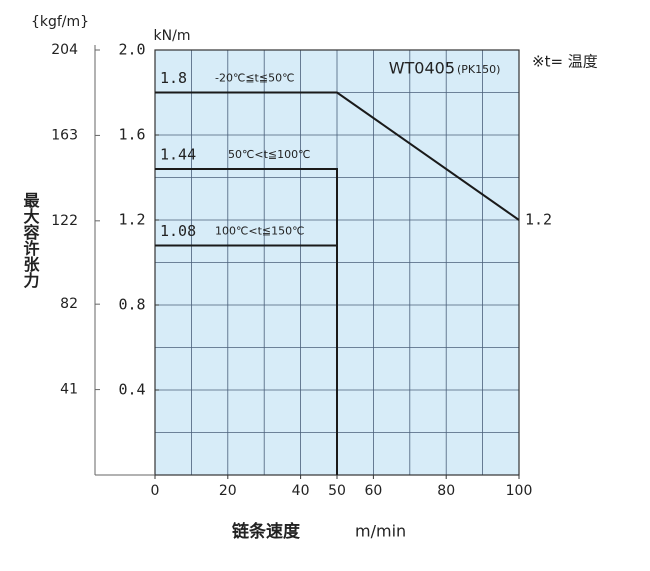 This screenshot has width=650, height=571. Describe the element at coordinates (178, 231) in the screenshot. I see `value-label: 1.08` at that location.